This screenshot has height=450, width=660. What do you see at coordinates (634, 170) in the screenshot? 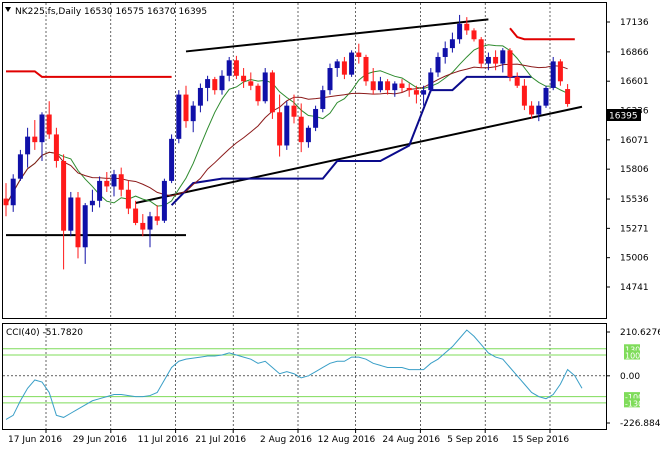
I see `price-axis-label: 15806` at bounding box center [634, 170].